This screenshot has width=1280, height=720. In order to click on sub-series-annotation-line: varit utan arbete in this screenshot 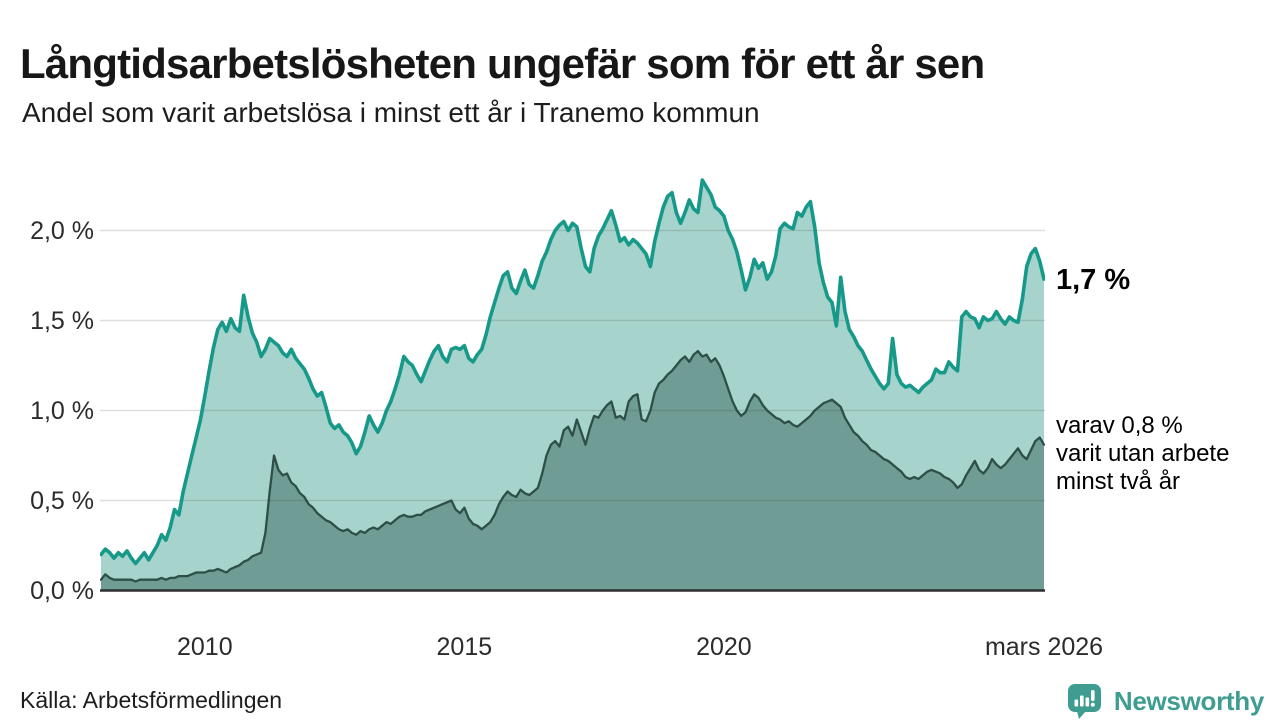, I will do `click(1143, 453)`.